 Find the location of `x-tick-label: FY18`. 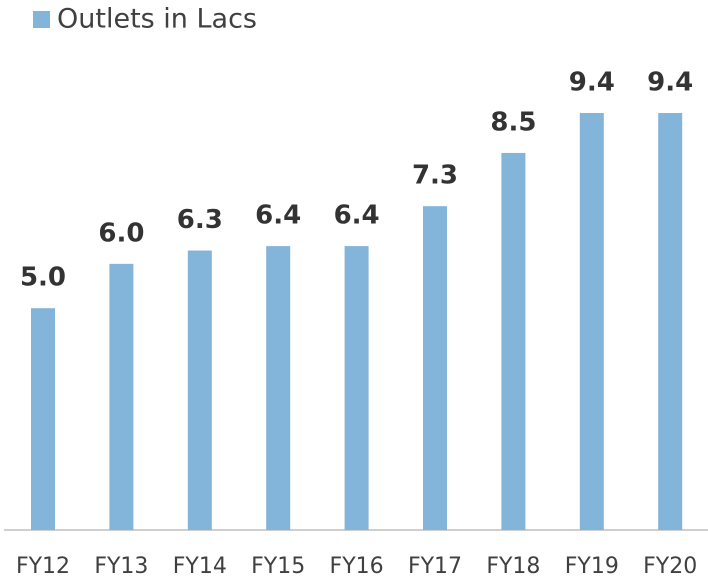

x-tick-label: FY18 is located at coordinates (513, 566).